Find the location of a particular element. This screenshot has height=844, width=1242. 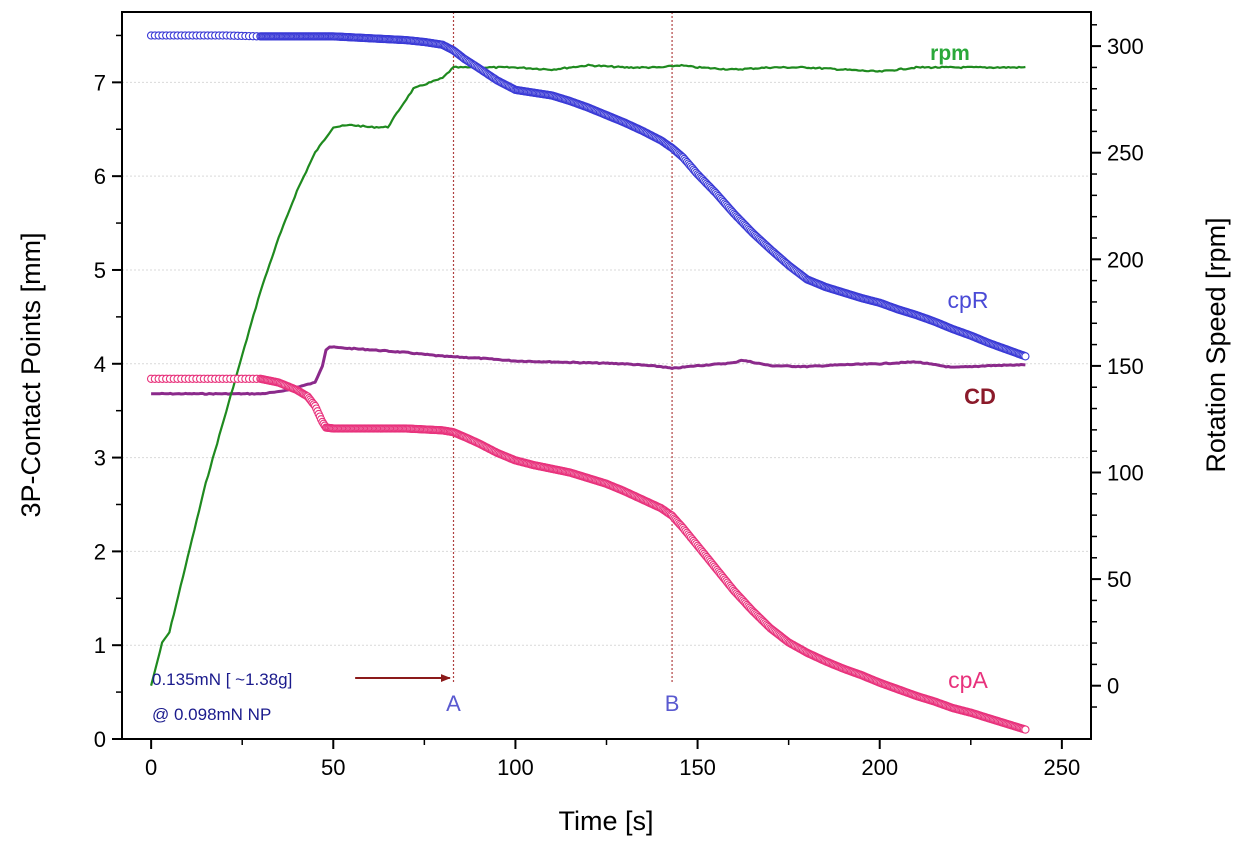

marker-label-b: B is located at coordinates (672, 703).